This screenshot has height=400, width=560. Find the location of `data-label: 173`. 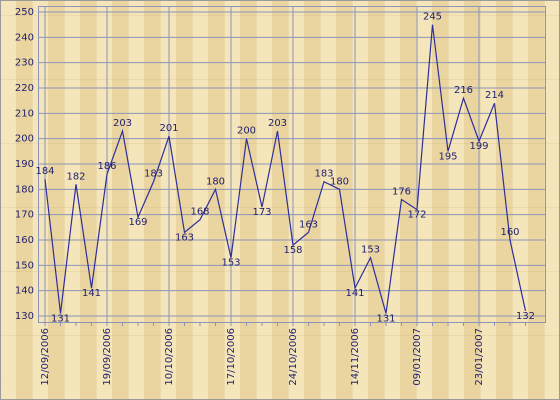

data-label: 173 is located at coordinates (261, 212).